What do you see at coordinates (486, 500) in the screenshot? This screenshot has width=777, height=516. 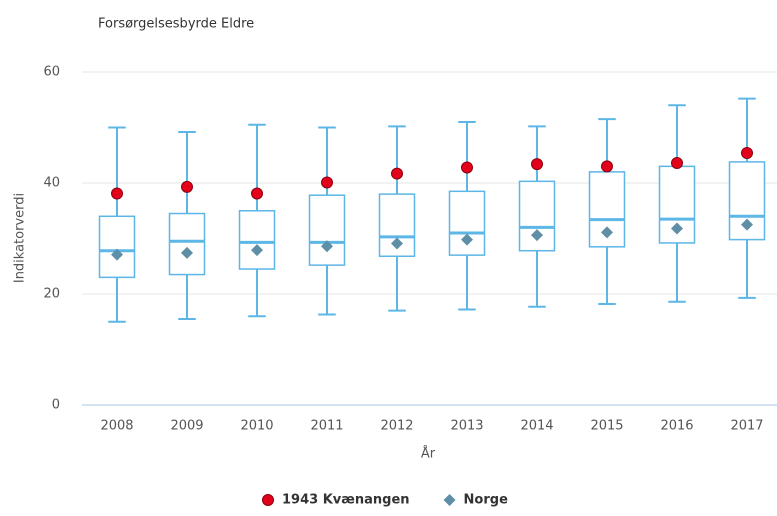 I see `legend-label: Norge` at bounding box center [486, 500].